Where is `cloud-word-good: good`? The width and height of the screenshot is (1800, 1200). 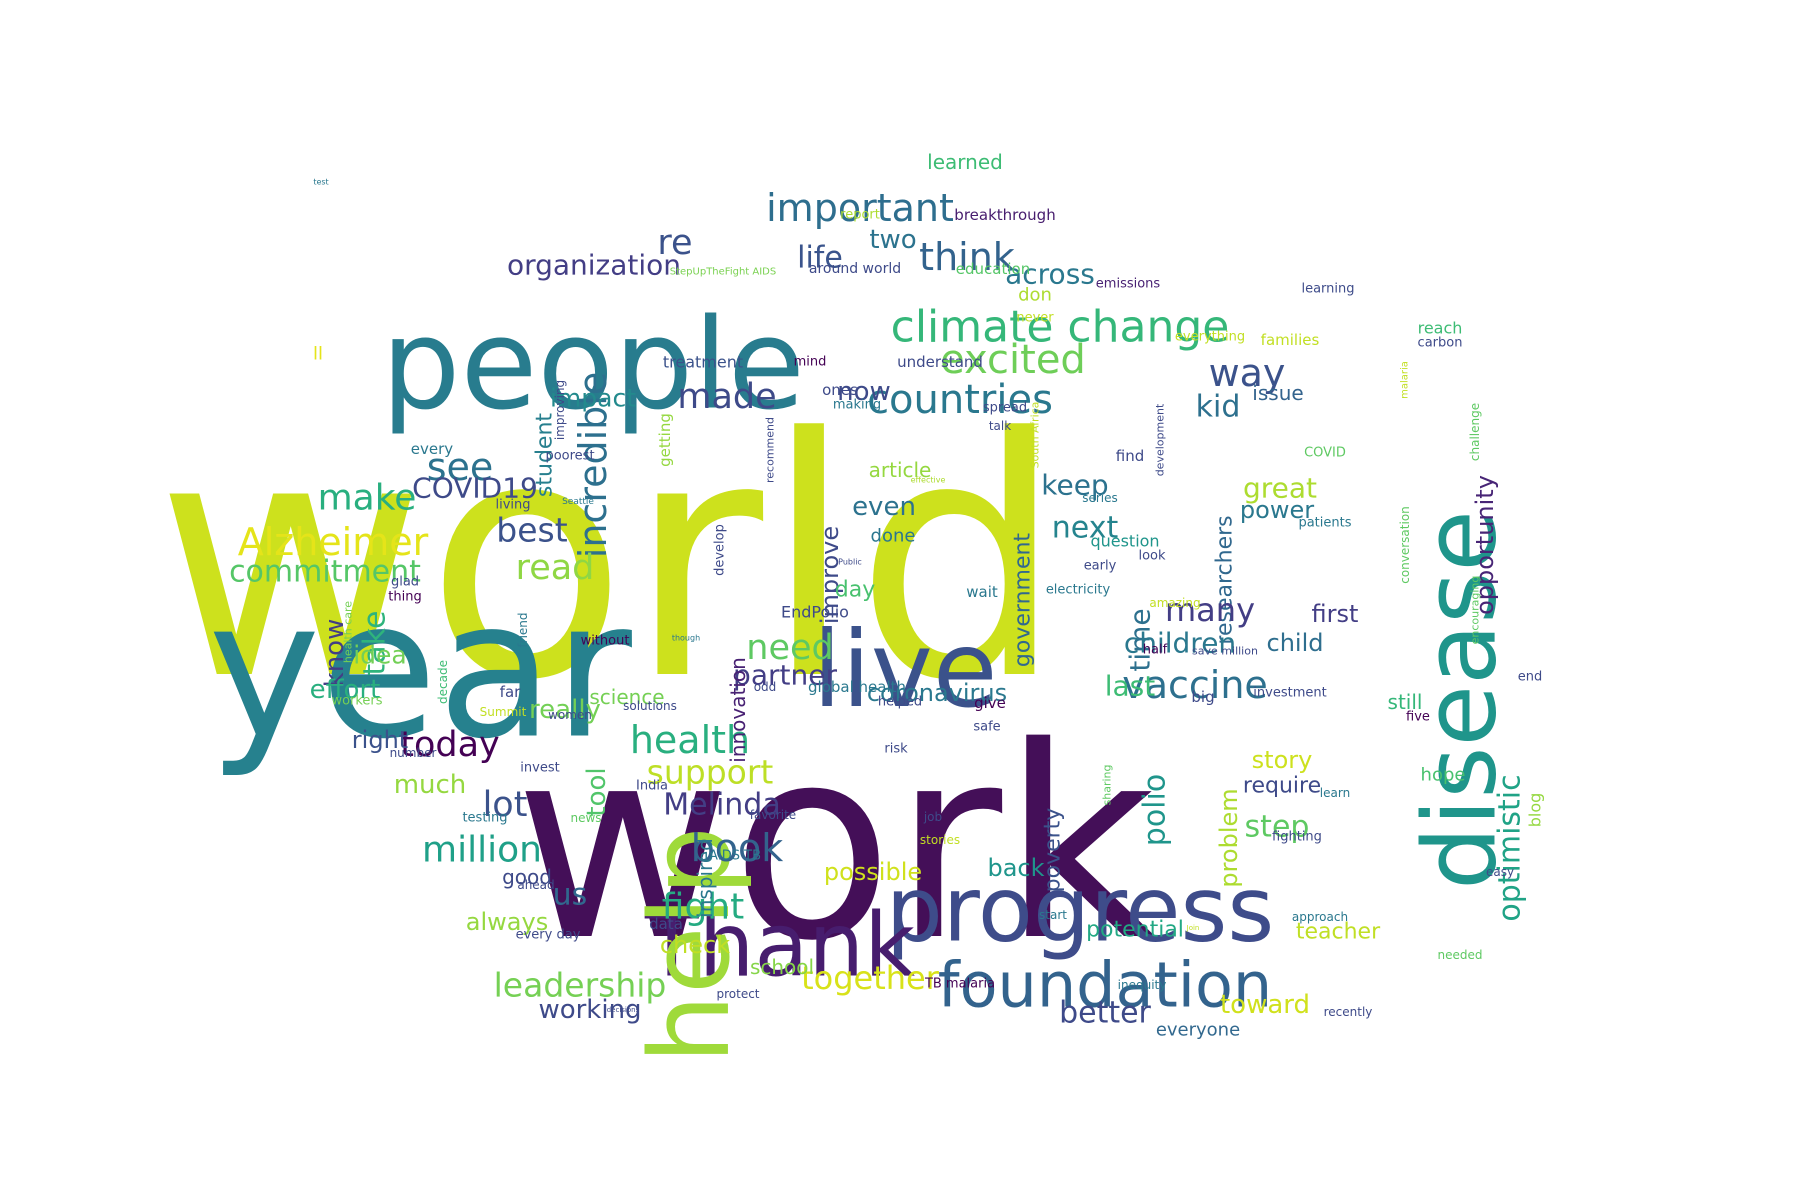 cloud-word-good: good is located at coordinates (527, 877).